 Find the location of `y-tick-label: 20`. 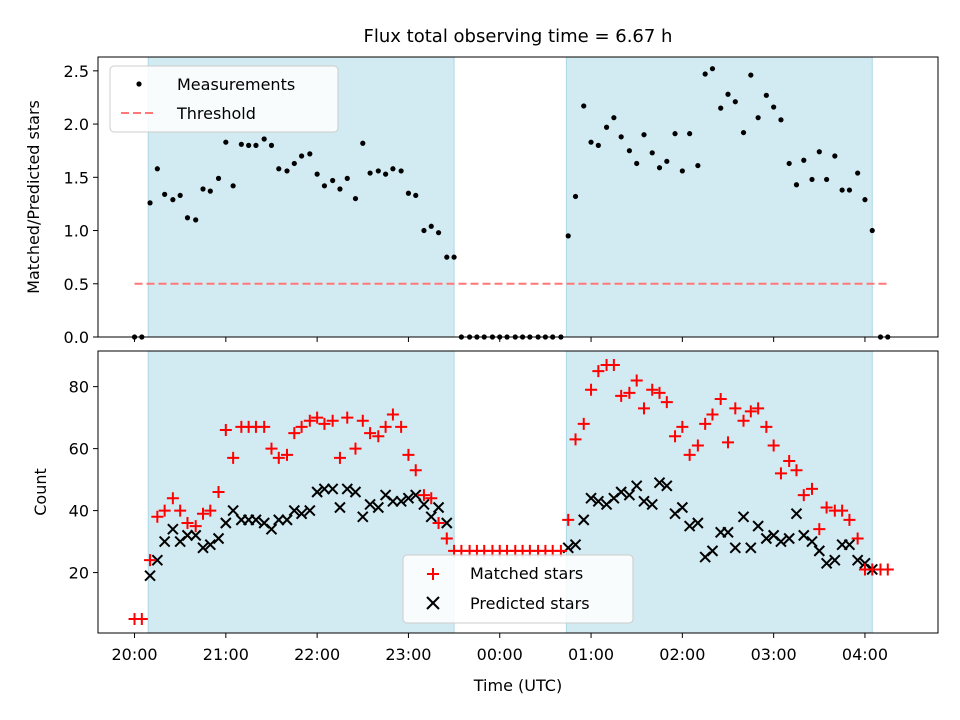

y-tick-label: 20 is located at coordinates (79, 573).